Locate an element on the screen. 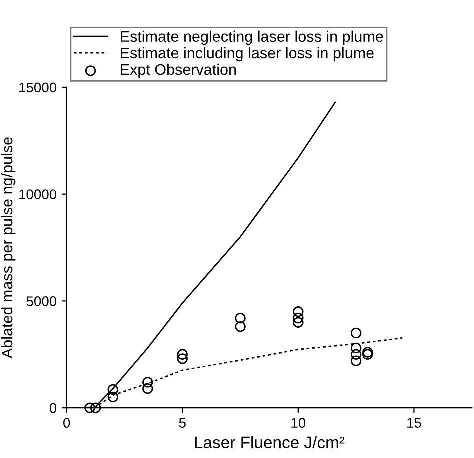  x-tick-label: 10 is located at coordinates (299, 423).